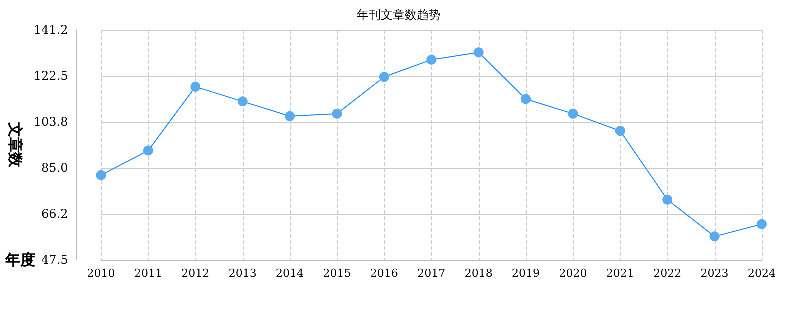 This screenshot has width=798, height=330. What do you see at coordinates (101, 273) in the screenshot?
I see `x-tick-label: 2010` at bounding box center [101, 273].